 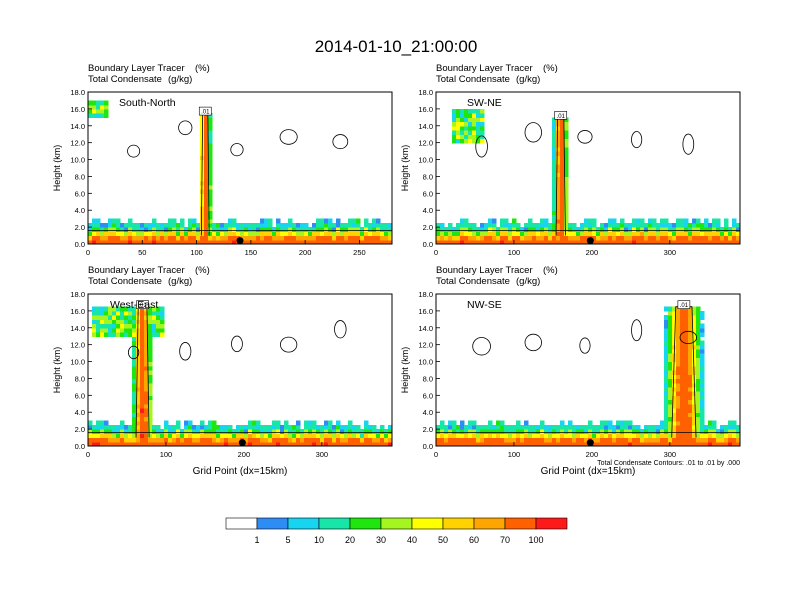 I want to click on x-tick-label: 100, so click(x=196, y=252).